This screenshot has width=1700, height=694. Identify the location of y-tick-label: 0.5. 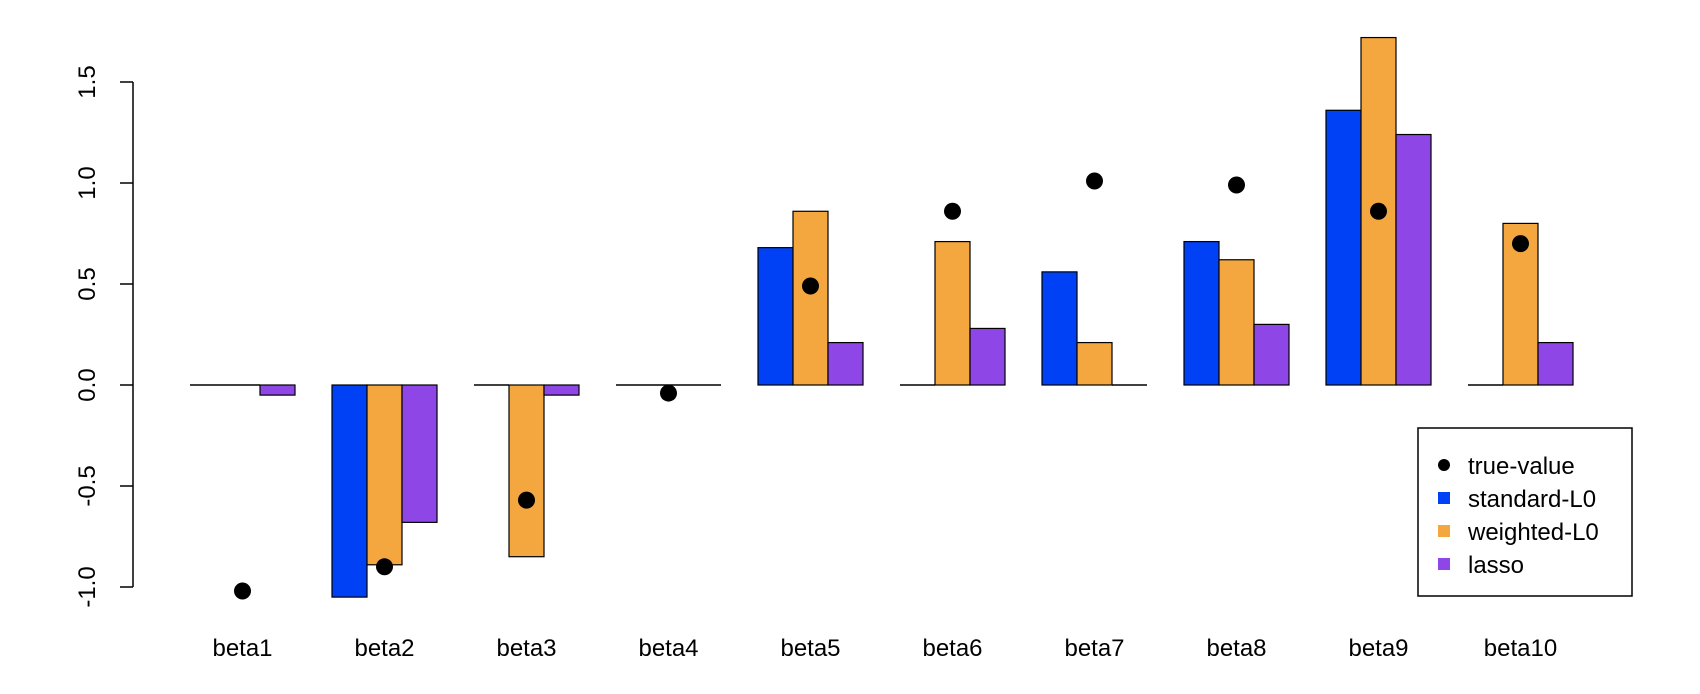
(87, 283).